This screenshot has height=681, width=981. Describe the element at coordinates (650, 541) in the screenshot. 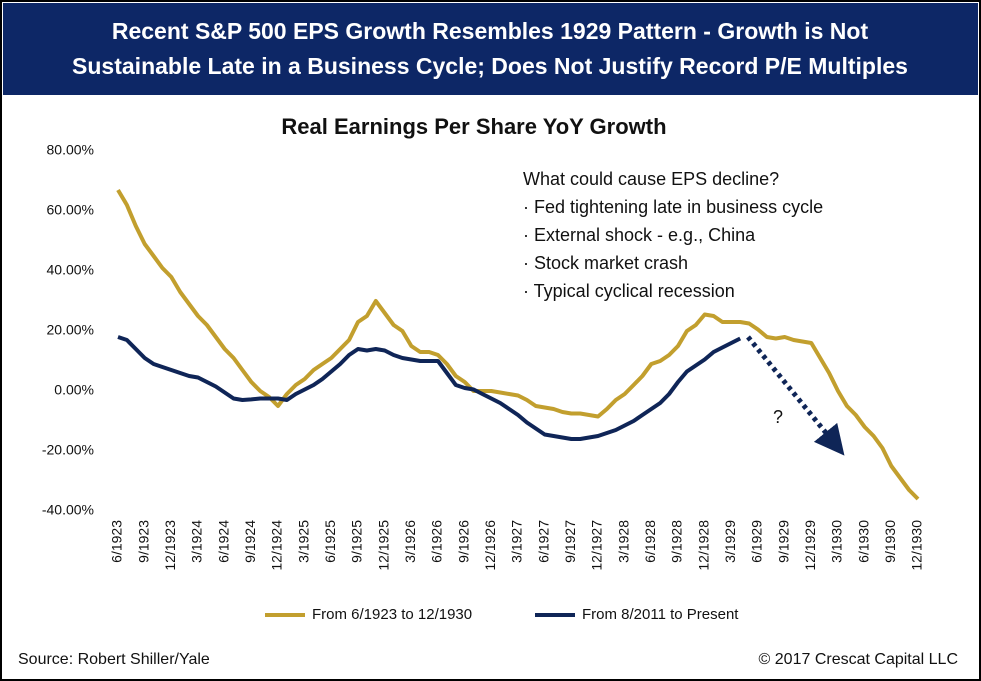

I see `x-tick-label: 6/1928` at that location.